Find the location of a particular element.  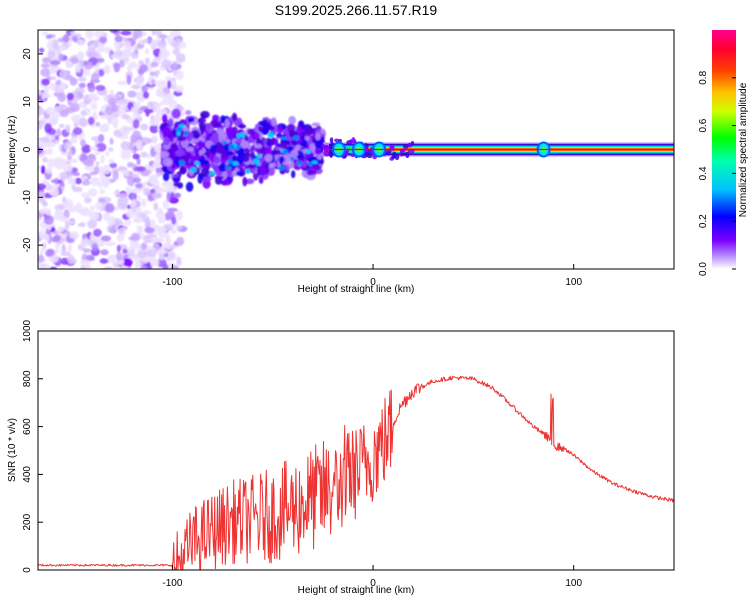

colorbar-label: Normalized spectral amplitude is located at coordinates (743, 149).